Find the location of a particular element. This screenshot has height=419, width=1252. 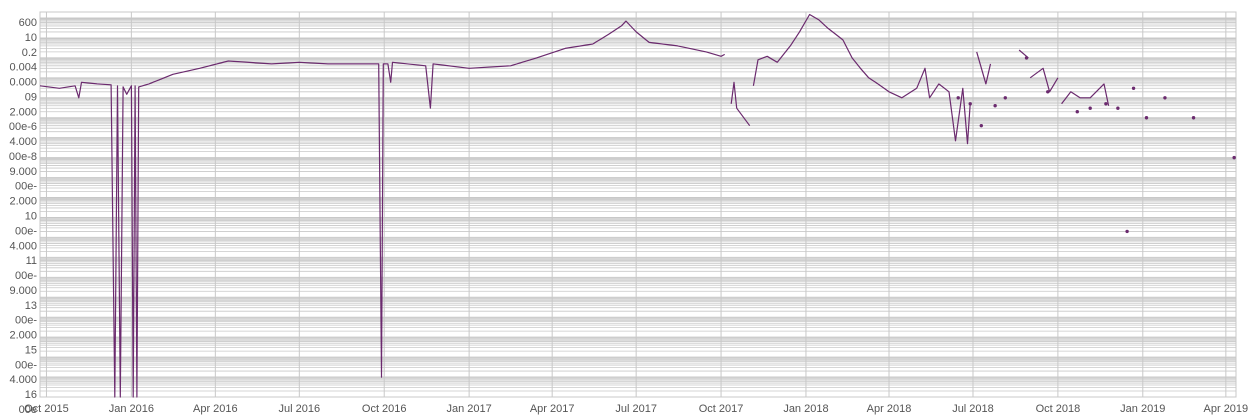

x-tick-label: Jan 2016 is located at coordinates (131, 409).